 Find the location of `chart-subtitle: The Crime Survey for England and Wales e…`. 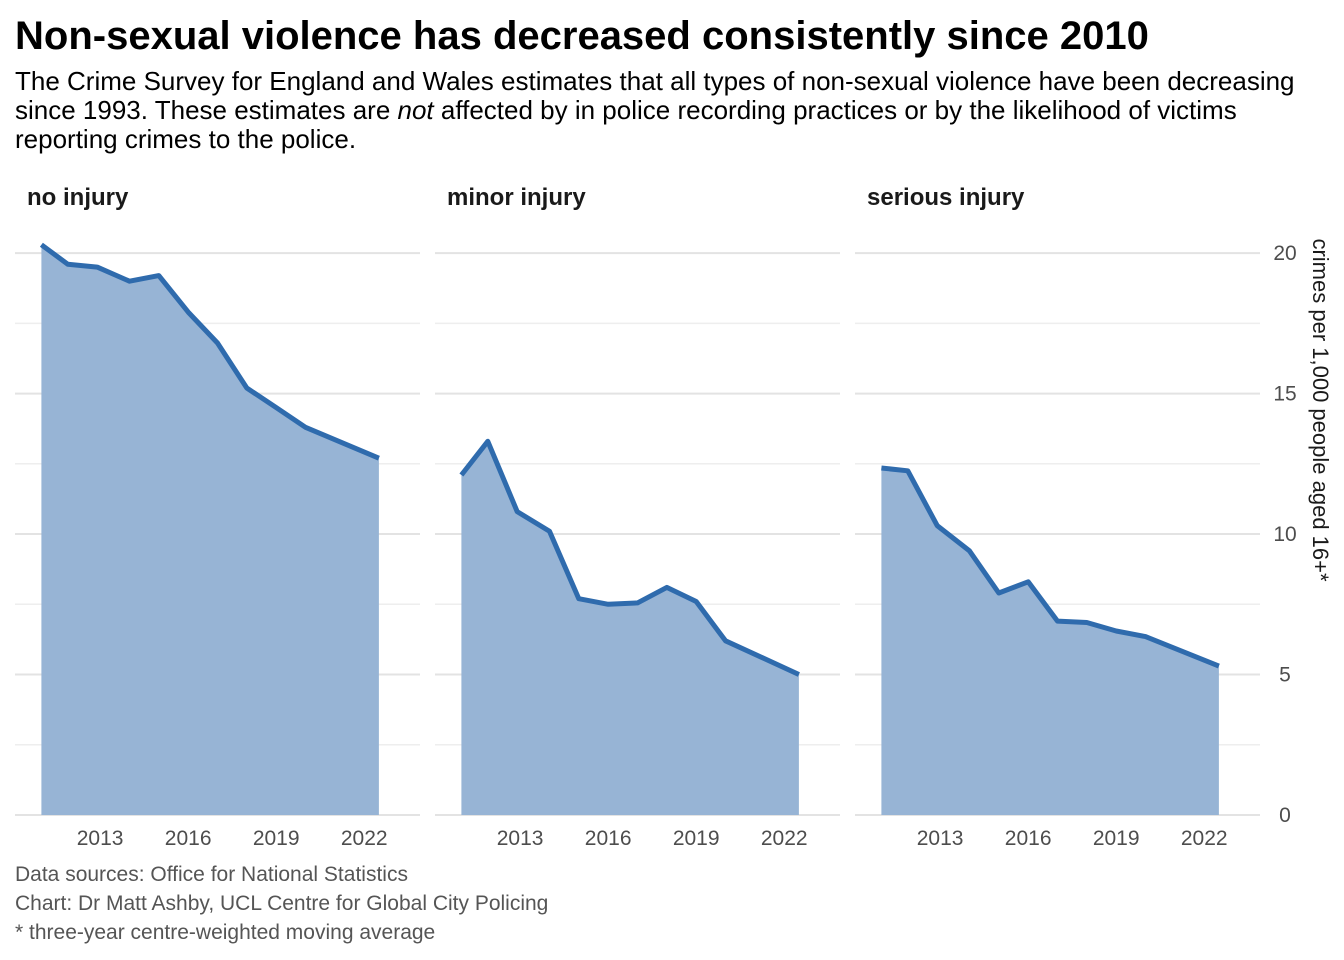

chart-subtitle: The Crime Survey for England and Wales e… is located at coordinates (675, 110).